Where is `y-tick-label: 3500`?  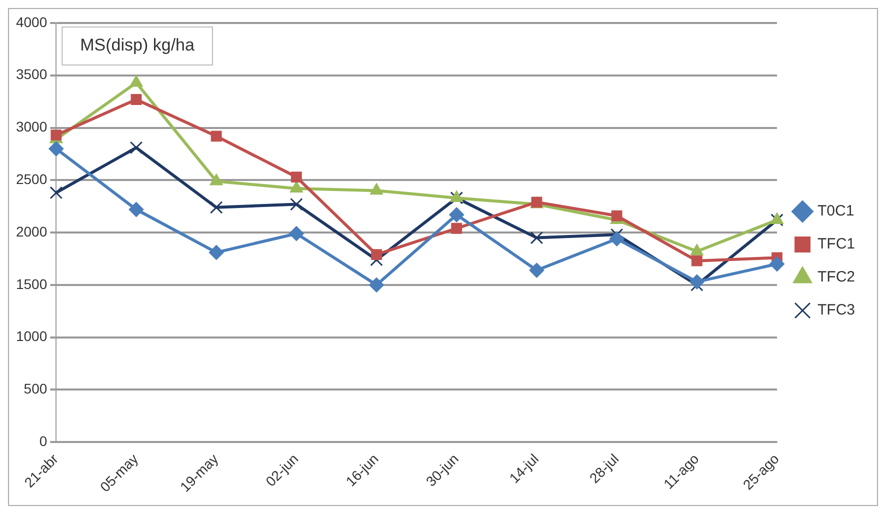 y-tick-label: 3500 is located at coordinates (32, 74).